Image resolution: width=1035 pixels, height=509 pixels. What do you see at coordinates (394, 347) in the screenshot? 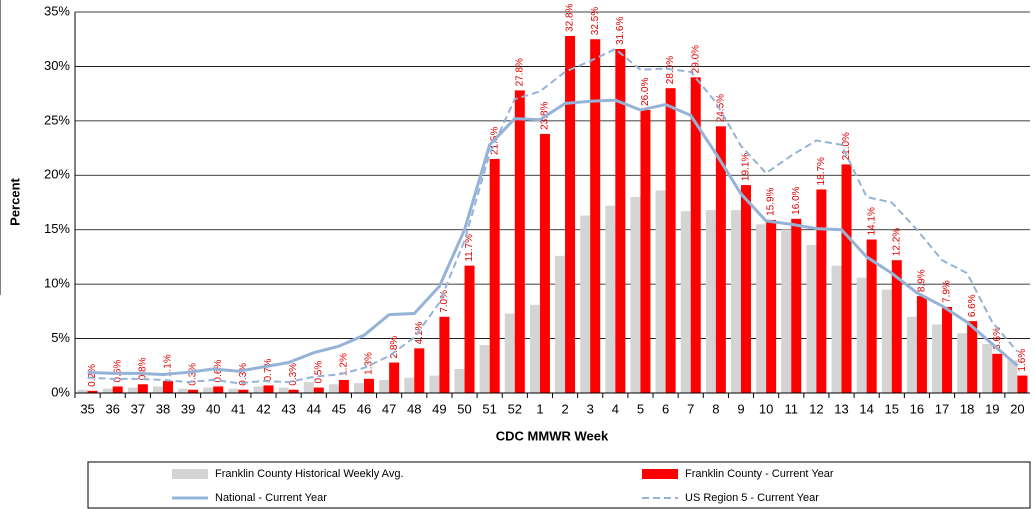
I see `value-label: 2.8%` at bounding box center [394, 347].